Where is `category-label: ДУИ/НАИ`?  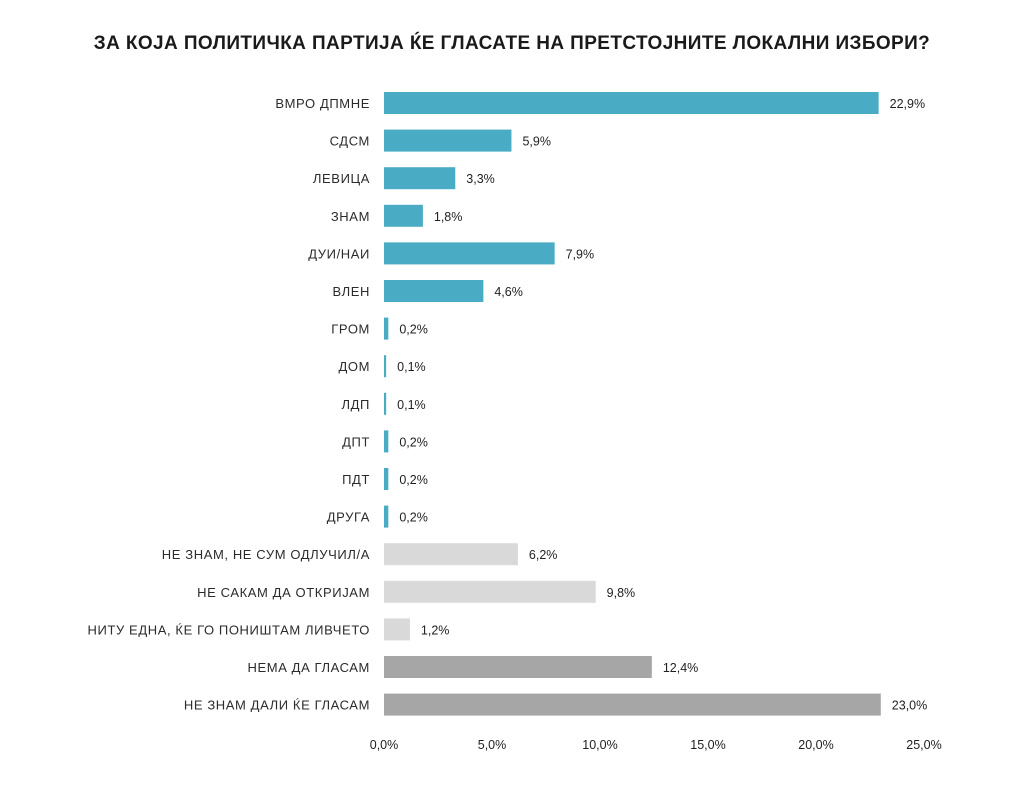
category-label: ДУИ/НАИ is located at coordinates (339, 253).